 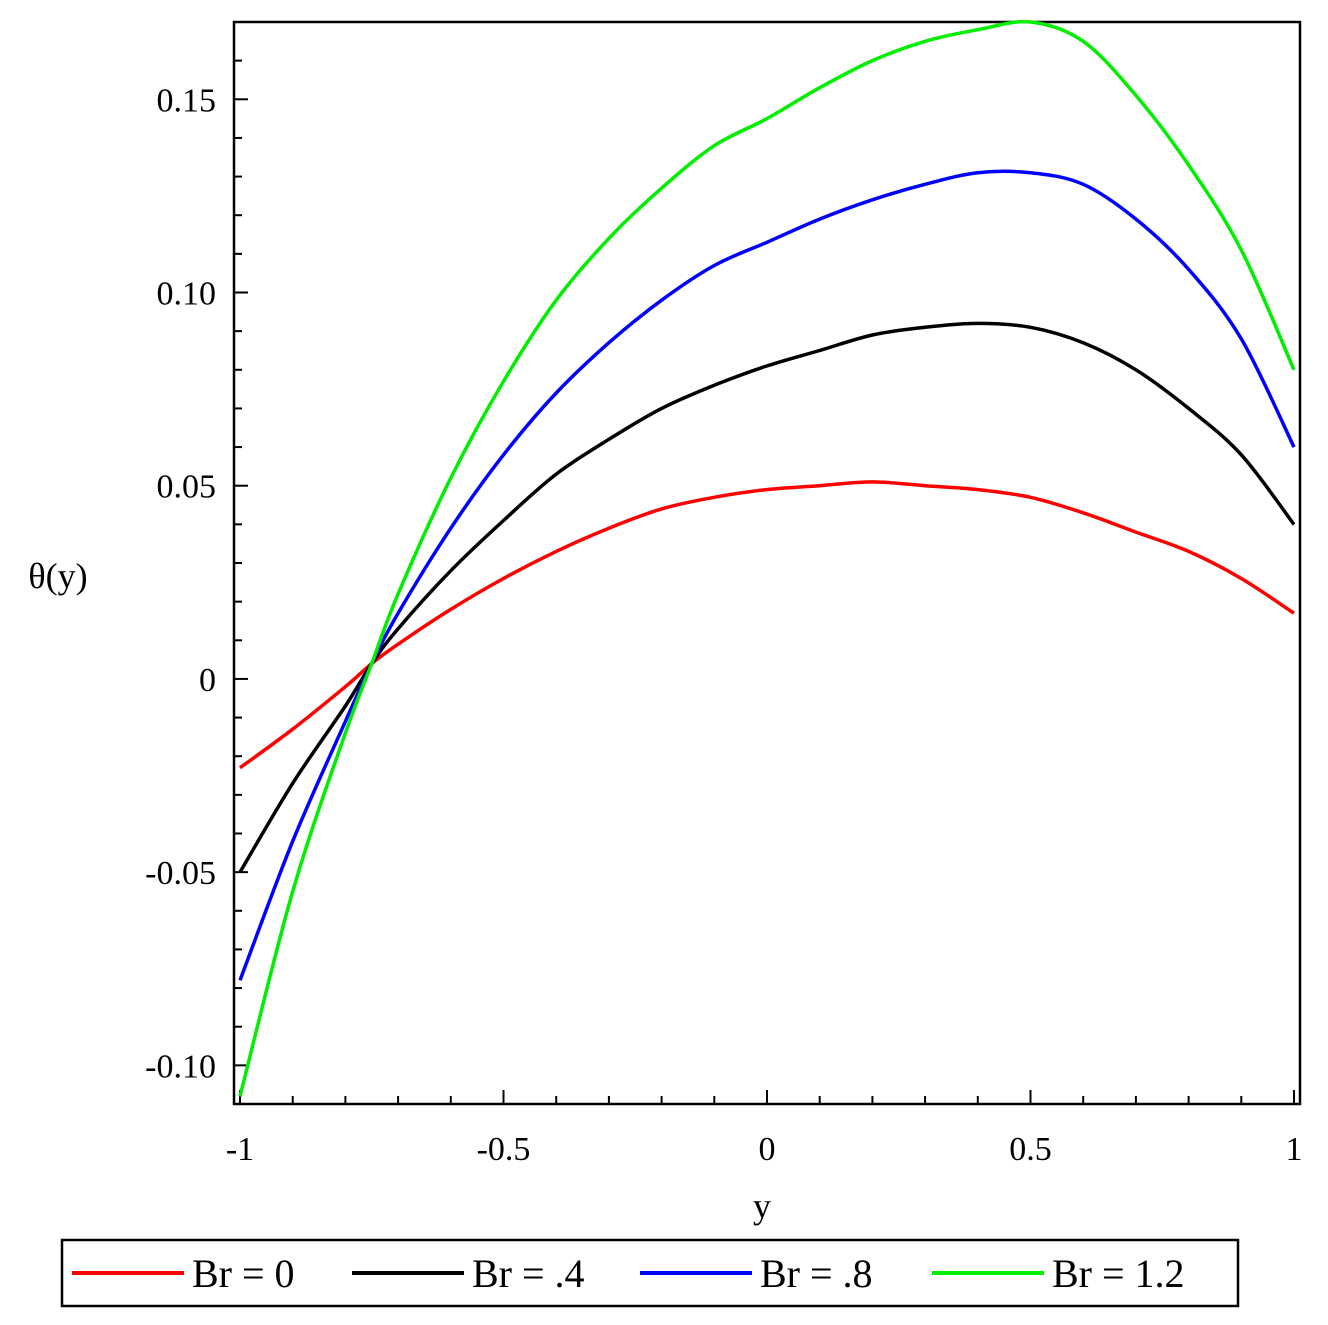 I want to click on x-tick-label: -0.5, so click(x=504, y=1149).